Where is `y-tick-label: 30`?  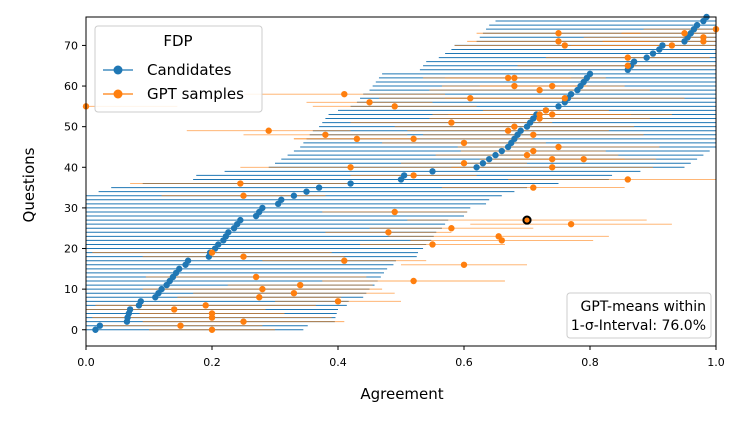 y-tick-label: 30 is located at coordinates (71, 208).